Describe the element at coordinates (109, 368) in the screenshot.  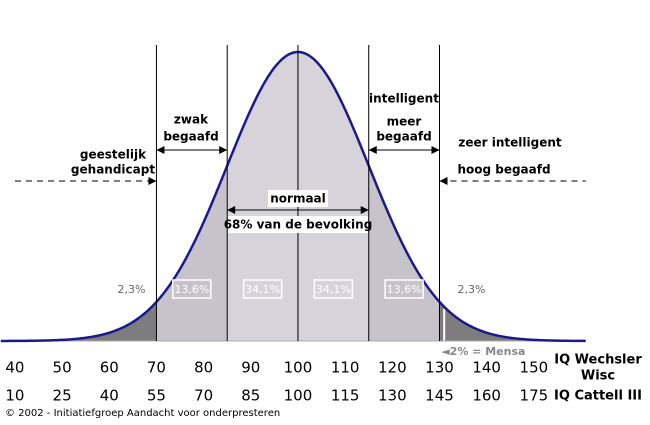
I see `x-tick-label: 60` at that location.